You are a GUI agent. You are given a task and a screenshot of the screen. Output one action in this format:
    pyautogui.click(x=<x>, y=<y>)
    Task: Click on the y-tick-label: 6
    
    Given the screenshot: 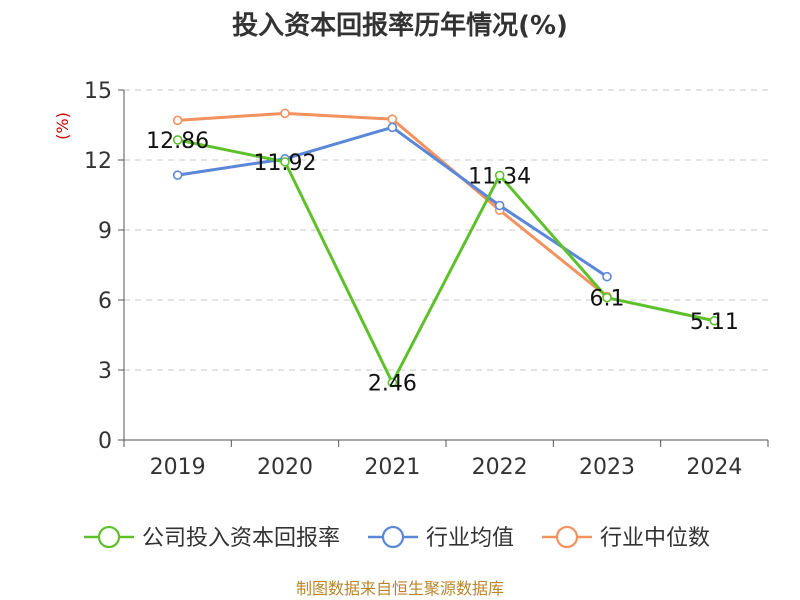 What is the action you would take?
    pyautogui.click(x=105, y=301)
    